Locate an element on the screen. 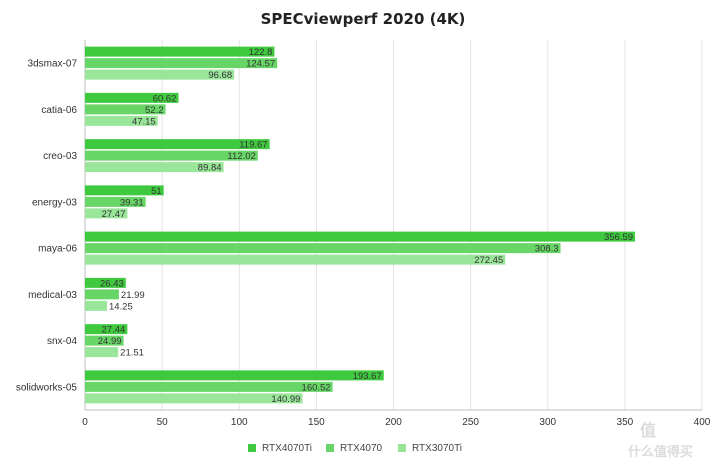 The width and height of the screenshot is (720, 469). chart-title: SPECviewperf 2020 (4K) is located at coordinates (363, 19).